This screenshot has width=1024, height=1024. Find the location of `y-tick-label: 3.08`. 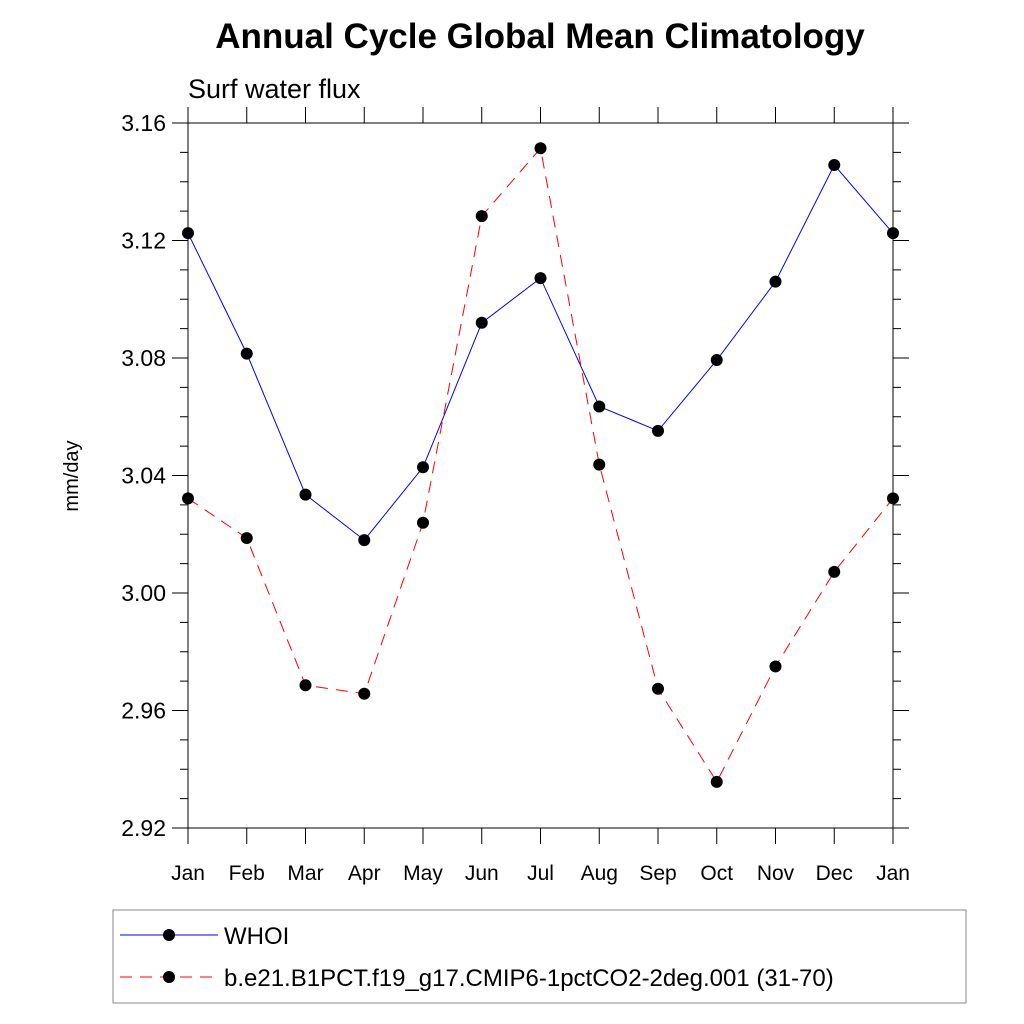

y-tick-label: 3.08 is located at coordinates (143, 358).